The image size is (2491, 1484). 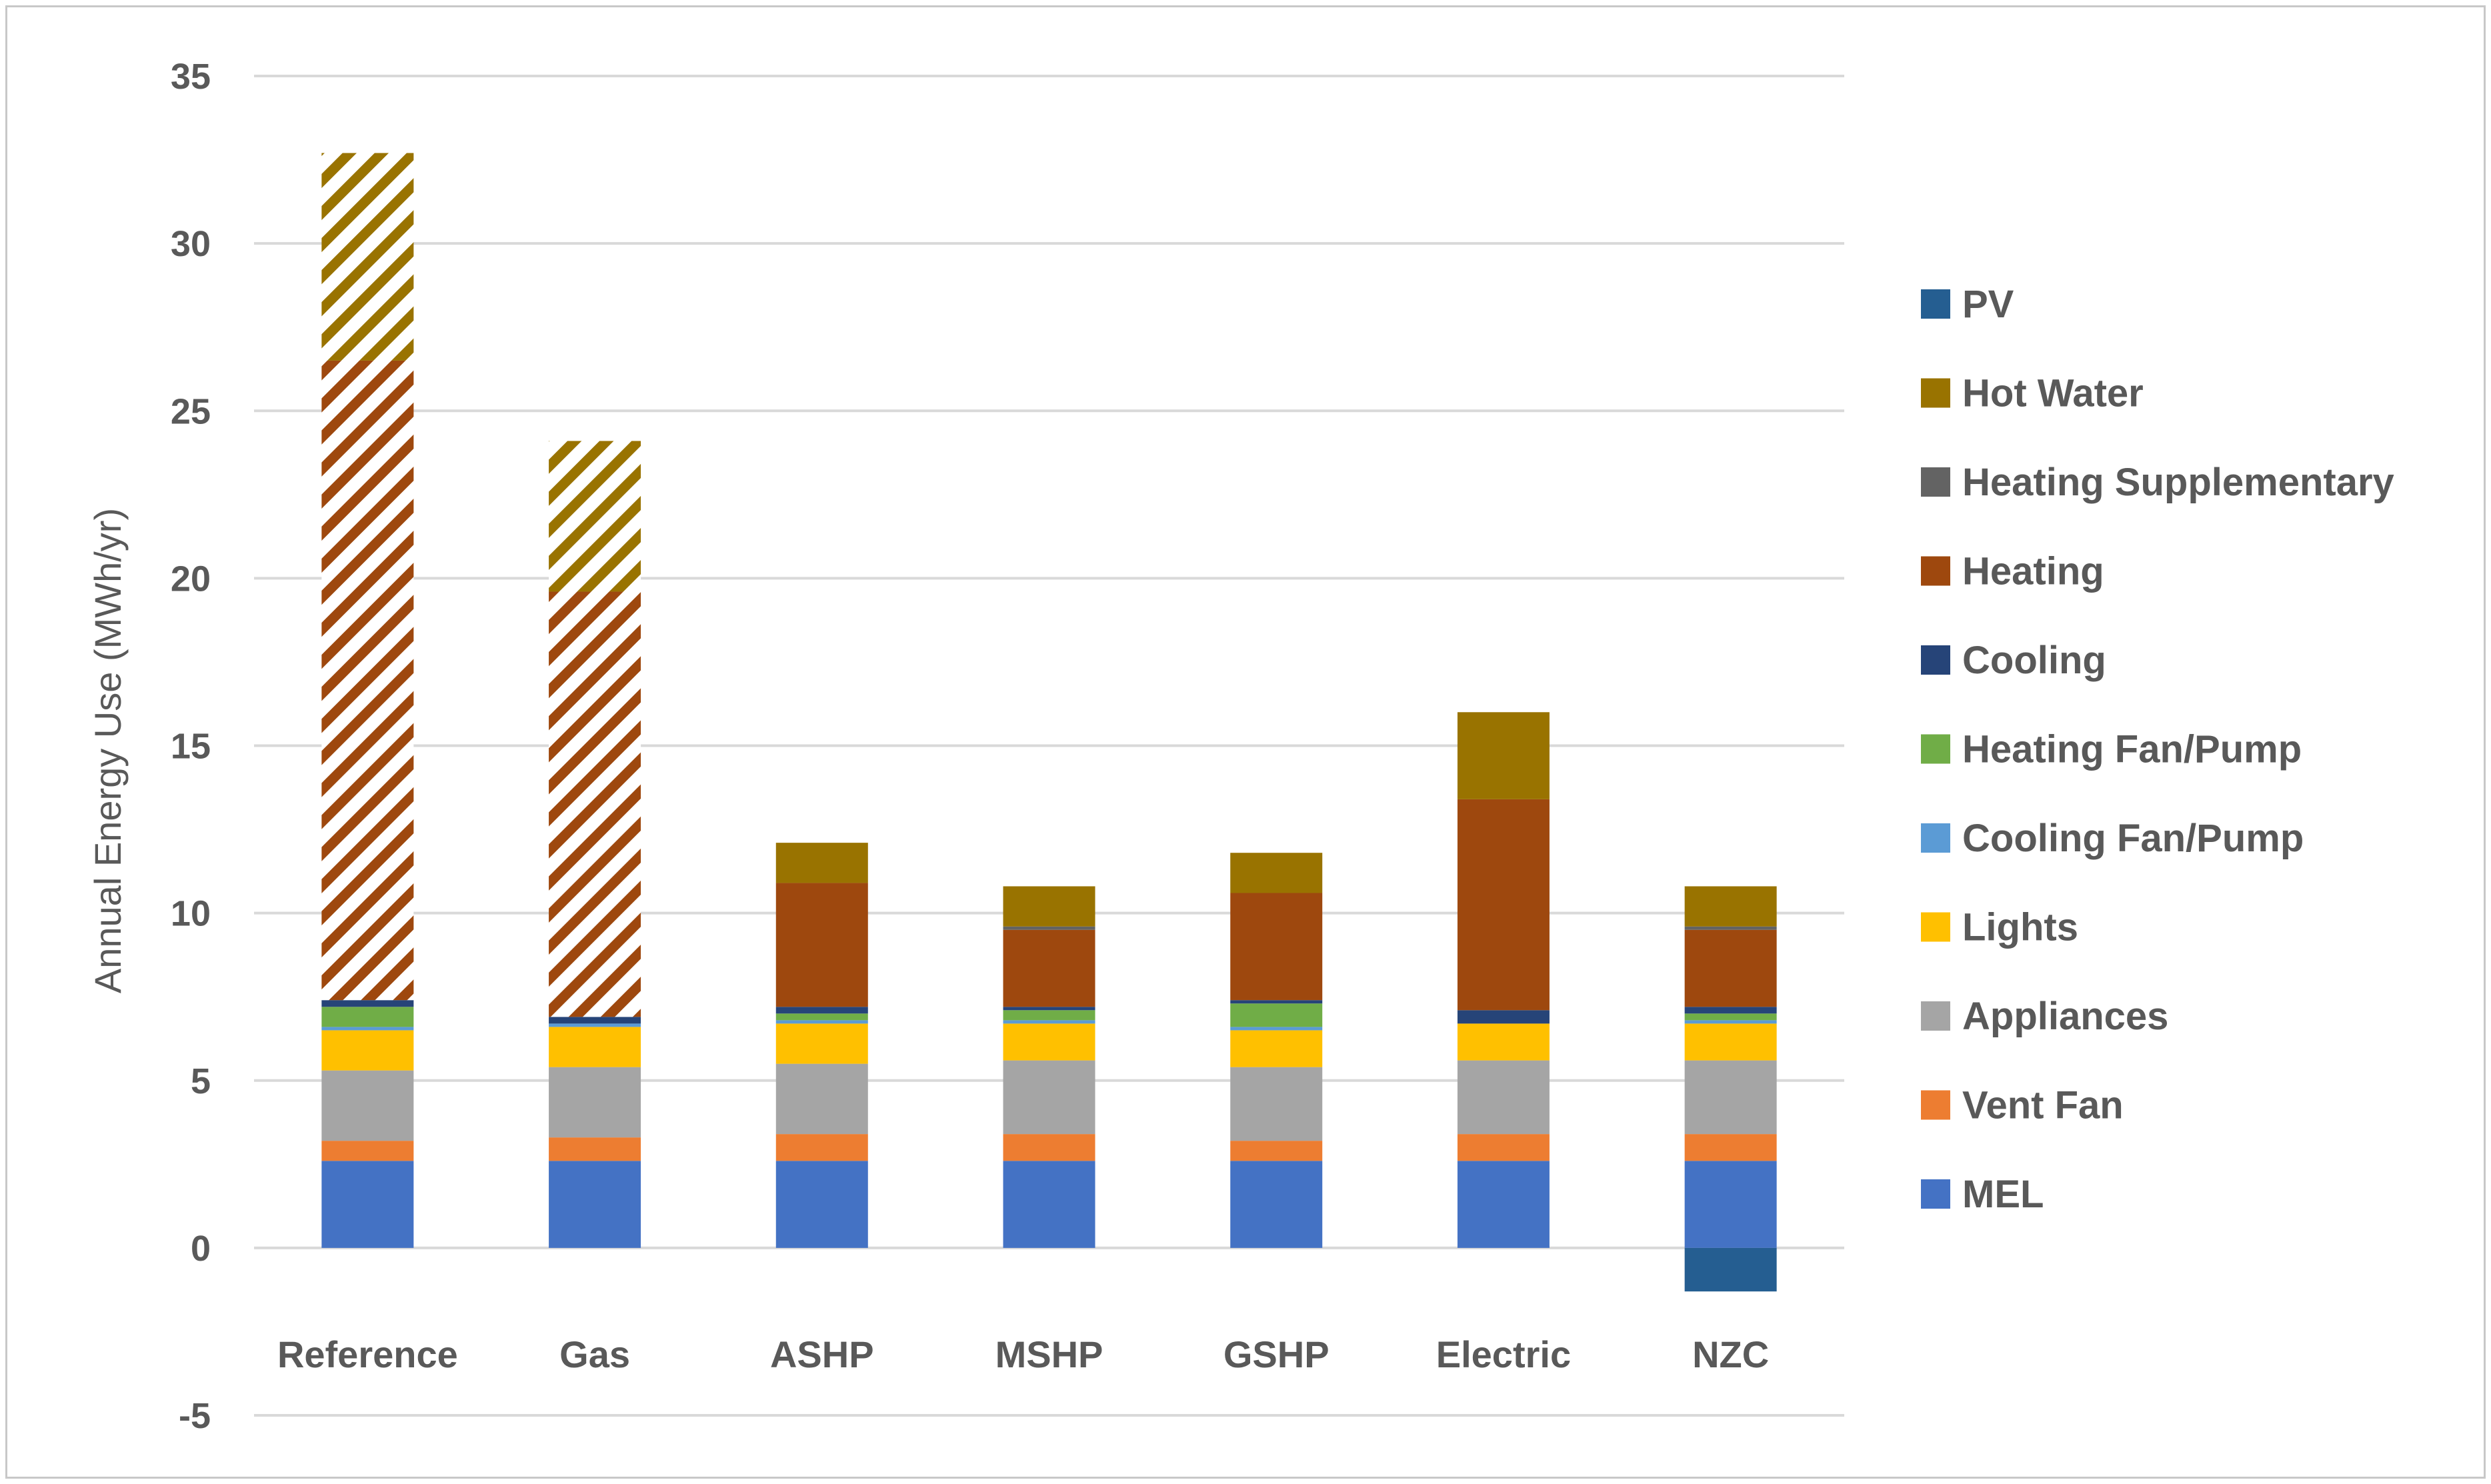 What do you see at coordinates (201, 1249) in the screenshot?
I see `y-tick-label: 0` at bounding box center [201, 1249].